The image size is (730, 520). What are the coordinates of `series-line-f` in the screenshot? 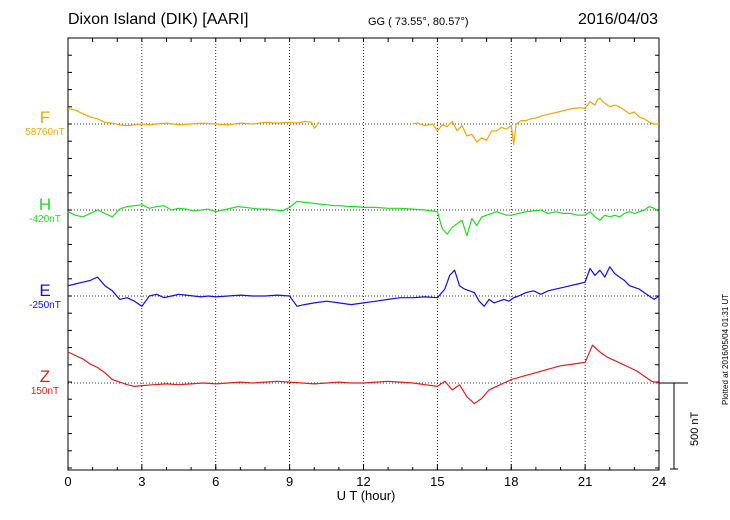 It's located at (363, 121).